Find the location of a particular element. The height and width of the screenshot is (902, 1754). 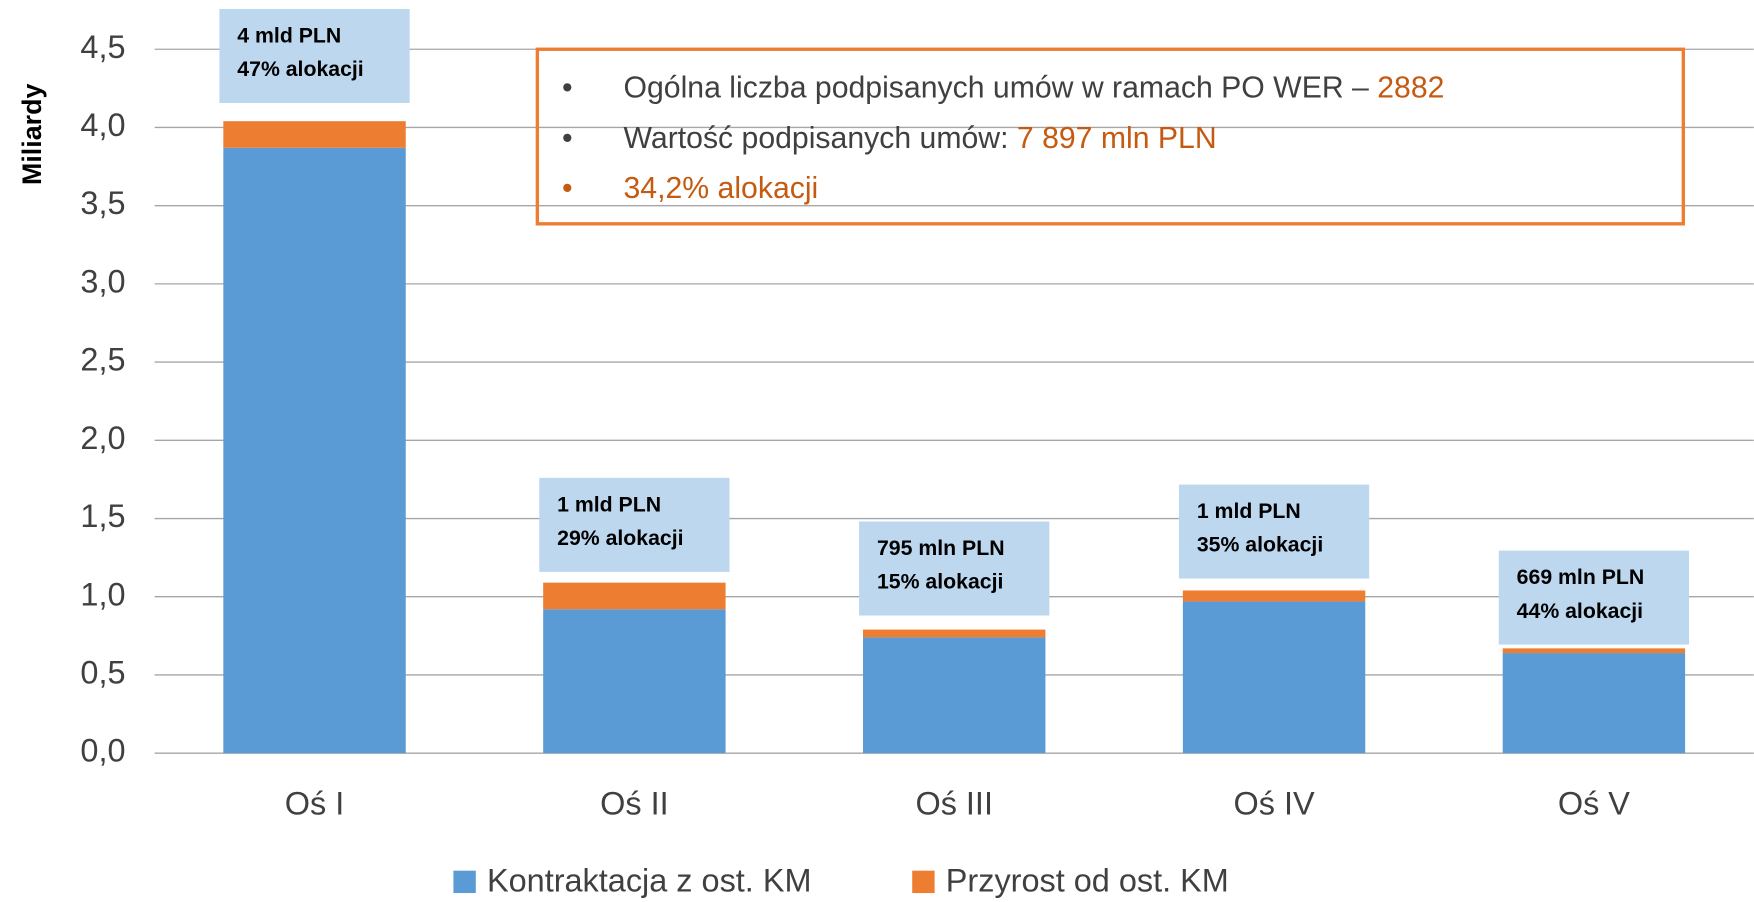

y-tick-label: 4,5 is located at coordinates (102, 47).